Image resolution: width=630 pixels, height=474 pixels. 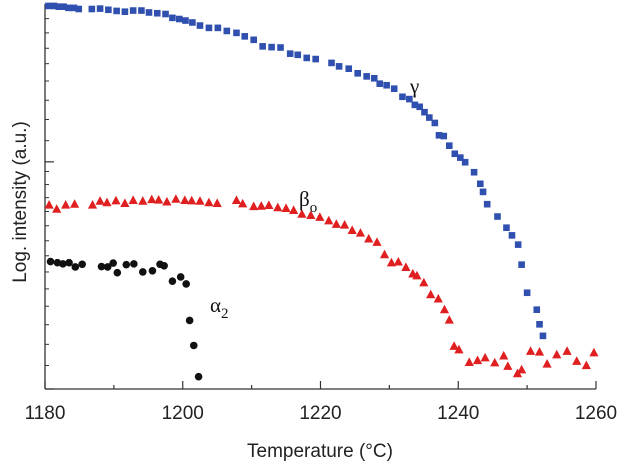 I want to click on x-tick-label: 1260, so click(x=596, y=413).